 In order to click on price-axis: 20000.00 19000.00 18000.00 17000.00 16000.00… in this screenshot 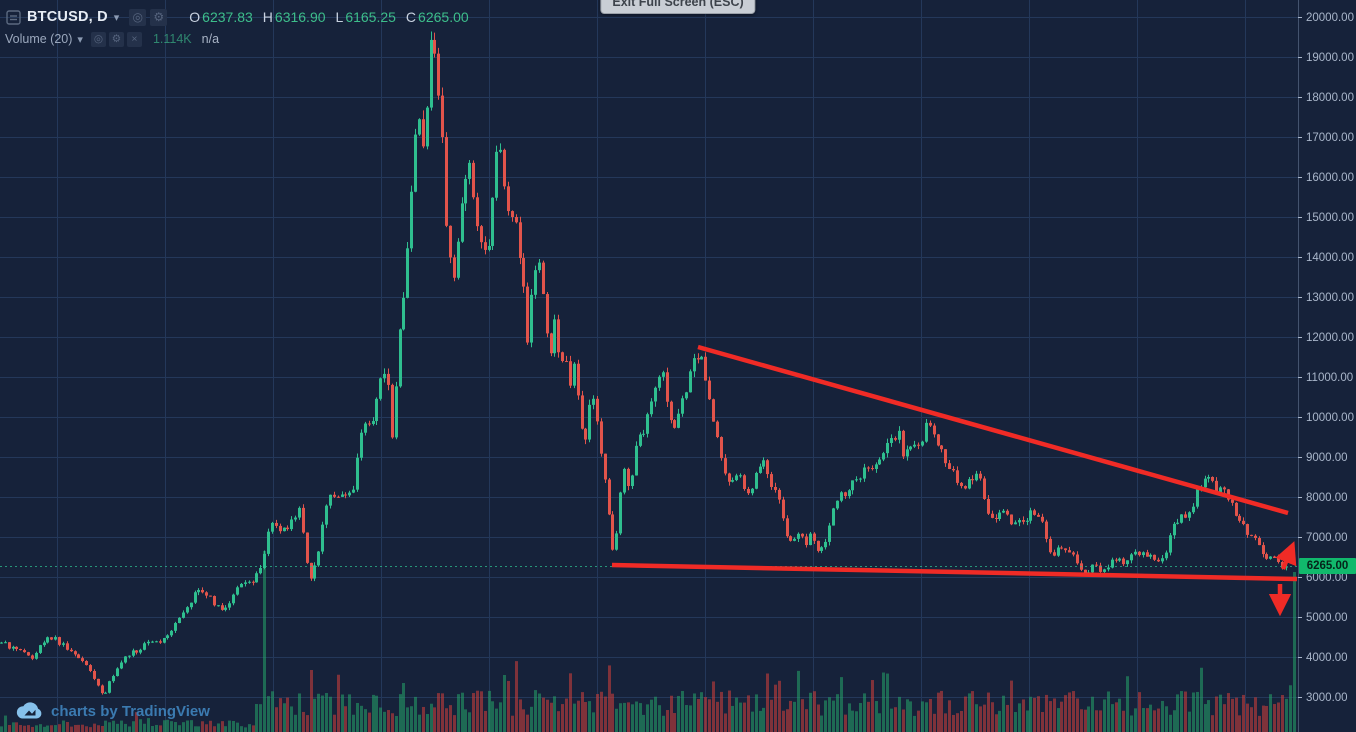, I will do `click(1326, 366)`.